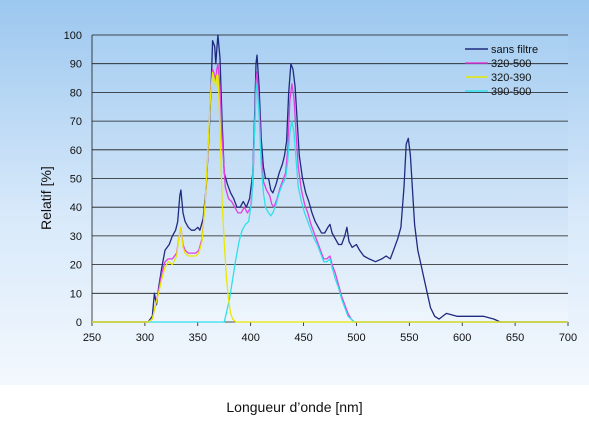 This screenshot has height=426, width=589. What do you see at coordinates (76, 122) in the screenshot?
I see `y-tick-label: 70` at bounding box center [76, 122].